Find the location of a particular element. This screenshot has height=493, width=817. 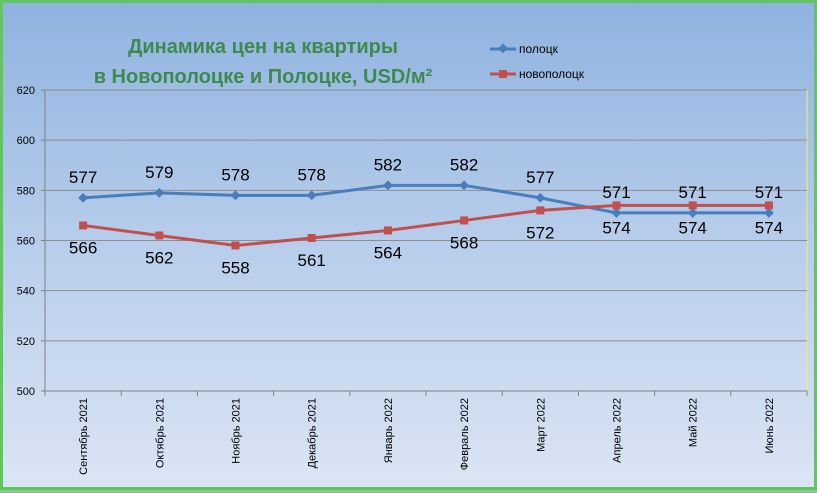

y-tick-label: 540 is located at coordinates (26, 292).